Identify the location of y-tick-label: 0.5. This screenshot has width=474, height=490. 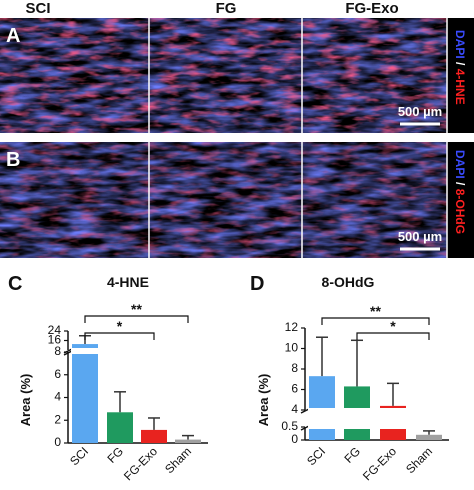
(289, 426).